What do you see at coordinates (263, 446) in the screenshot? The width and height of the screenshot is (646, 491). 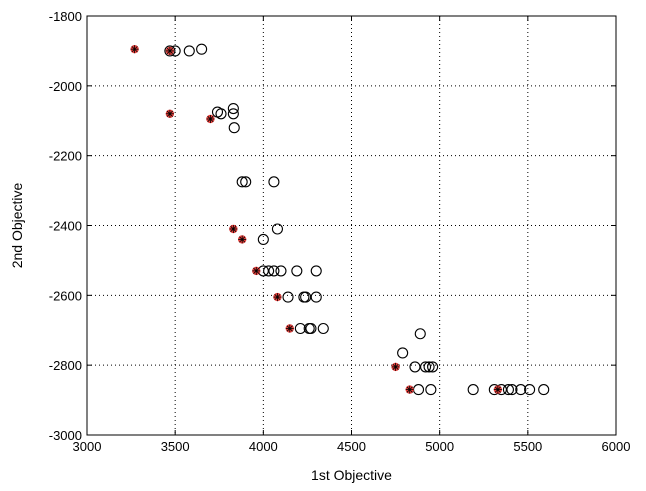 I see `x-tick-label: 4000` at bounding box center [263, 446].